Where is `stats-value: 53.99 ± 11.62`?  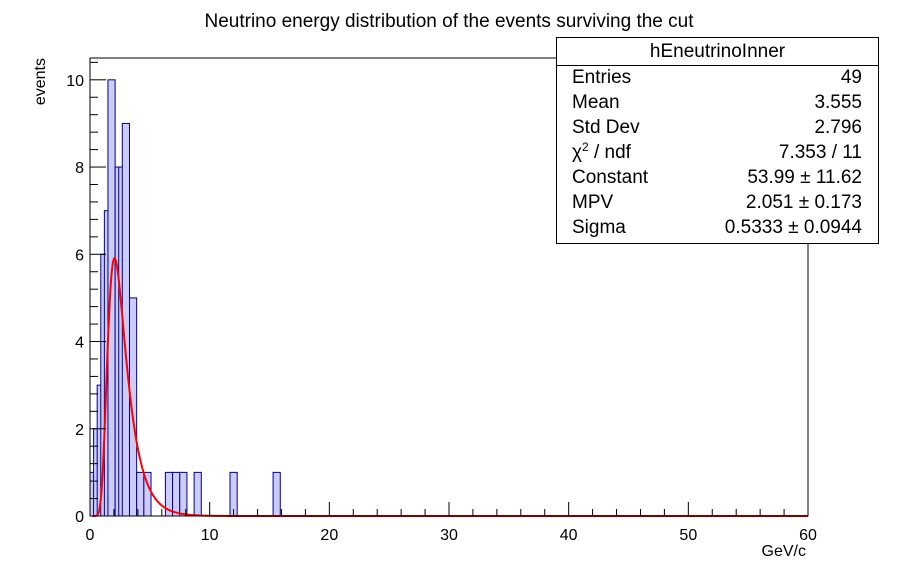
stats-value: 53.99 ± 11.62 is located at coordinates (804, 177).